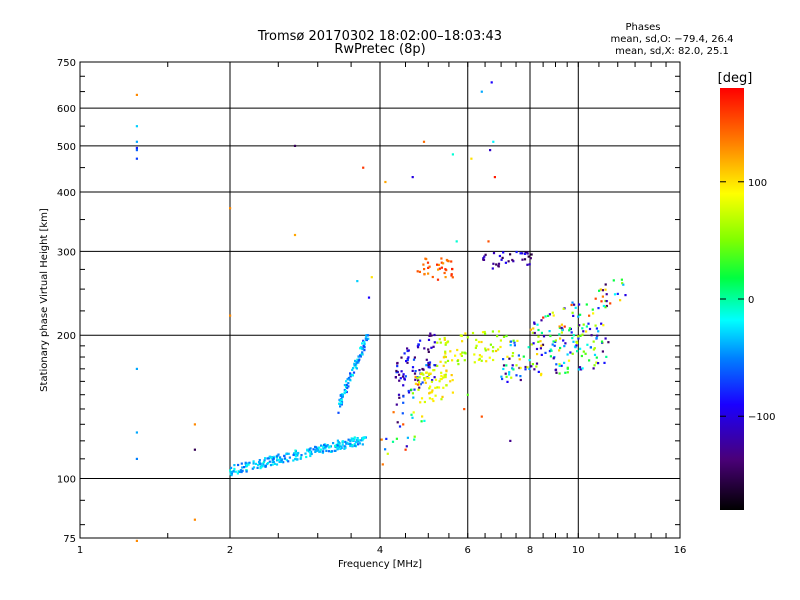 Image resolution: width=800 pixels, height=600 pixels. What do you see at coordinates (642, 27) in the screenshot?
I see `phases-label: Phases` at bounding box center [642, 27].